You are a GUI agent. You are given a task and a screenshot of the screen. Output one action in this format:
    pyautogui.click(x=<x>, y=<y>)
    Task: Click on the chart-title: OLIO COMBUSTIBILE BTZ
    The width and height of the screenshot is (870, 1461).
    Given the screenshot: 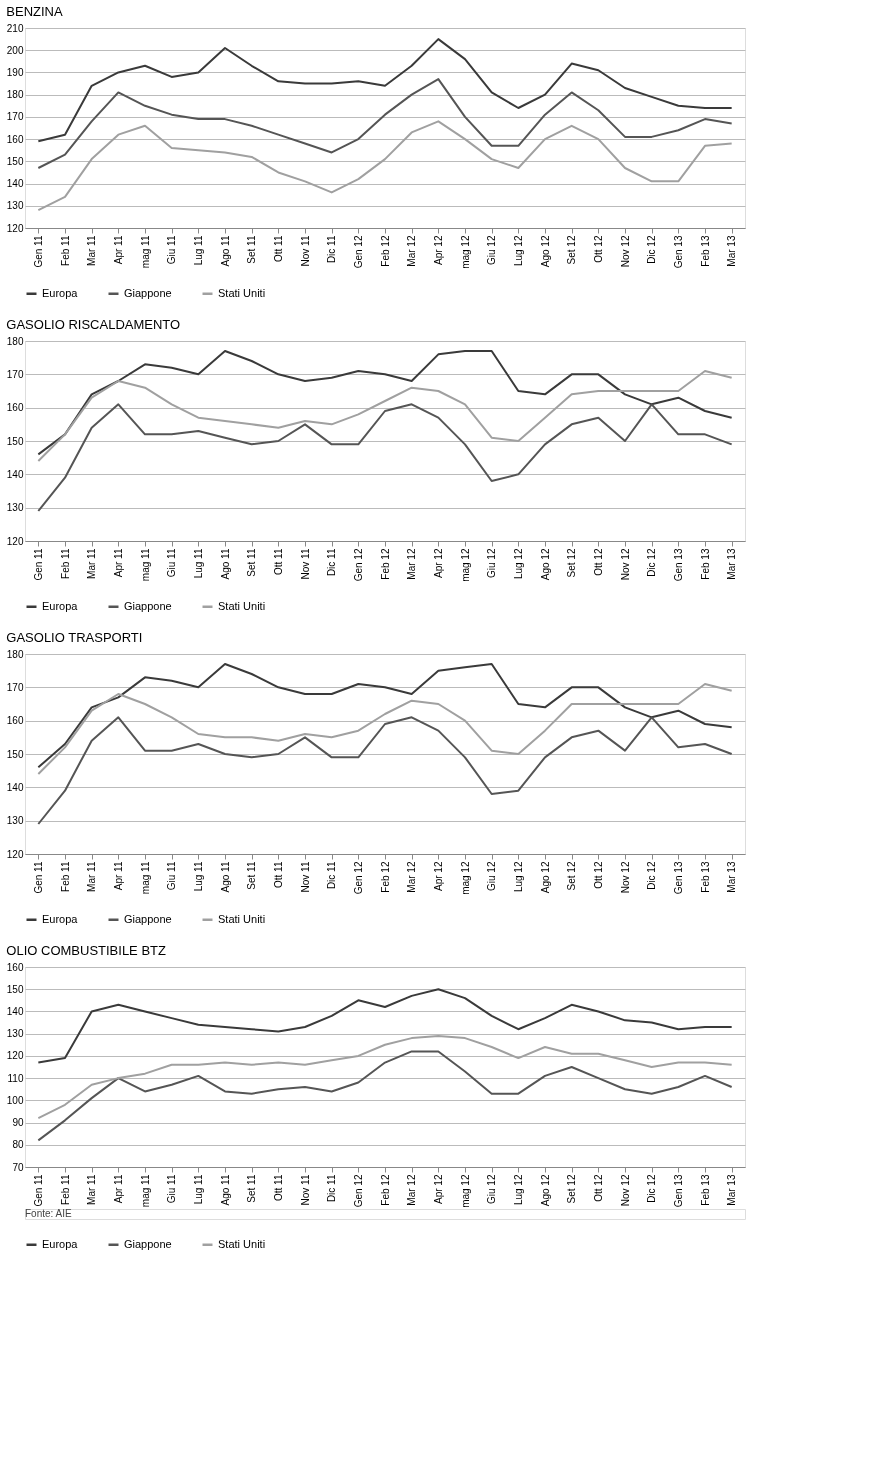 What is the action you would take?
    pyautogui.click(x=86, y=950)
    